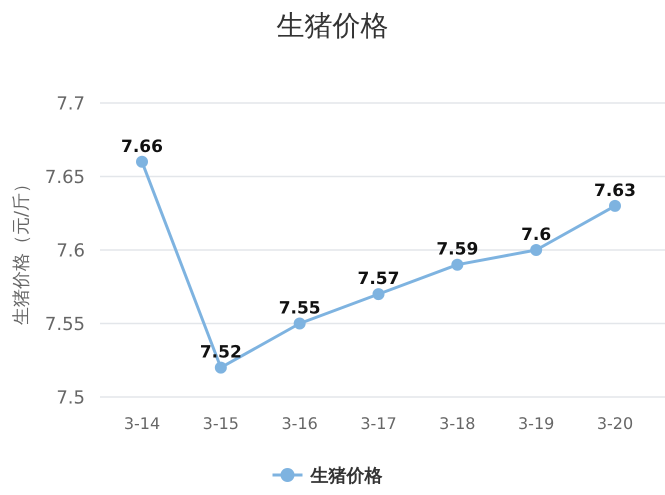 The height and width of the screenshot is (495, 665). Describe the element at coordinates (299, 308) in the screenshot. I see `data-label: 7.55` at that location.